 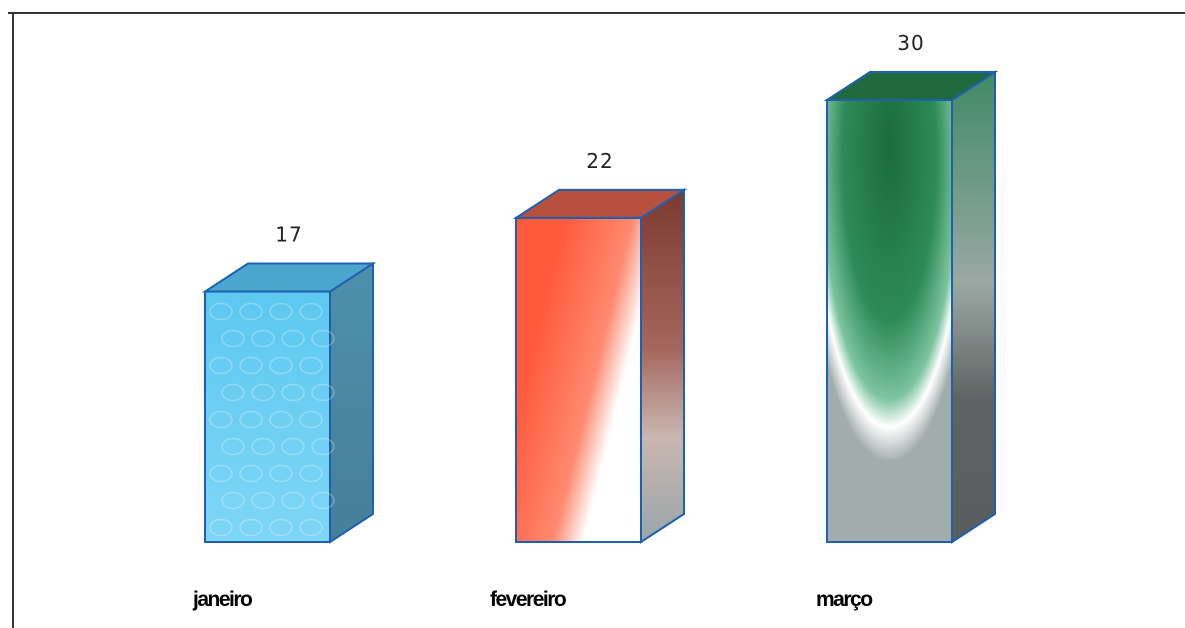 I want to click on bar-front-fevereiro, so click(x=578, y=379).